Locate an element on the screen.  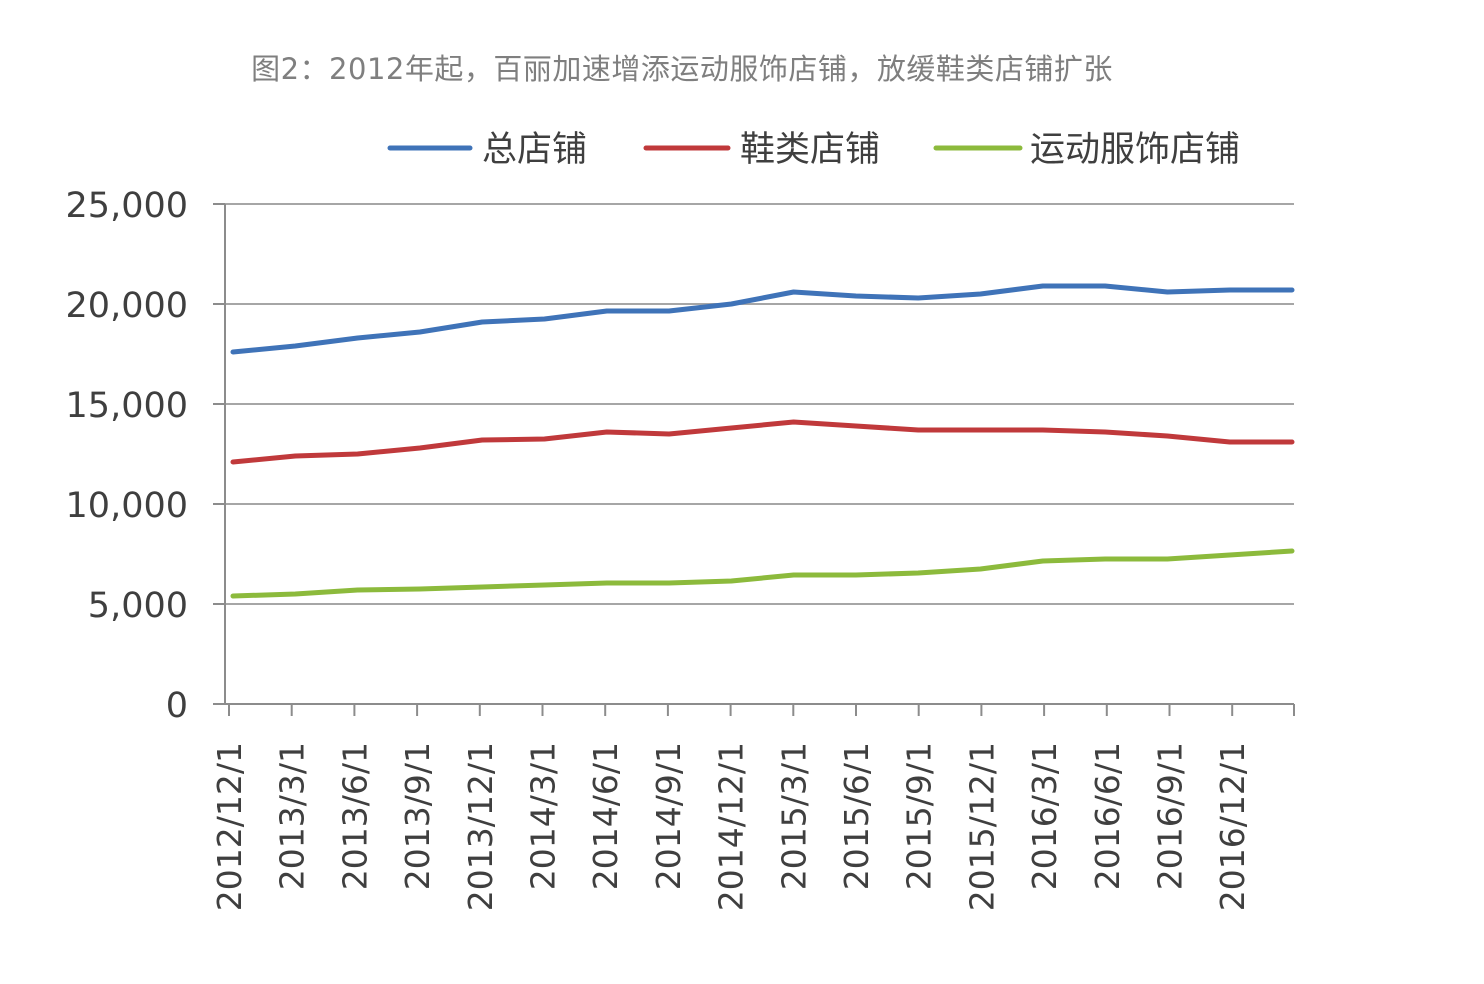
x-tick-label-14: 2016/6/1 is located at coordinates (1107, 816).